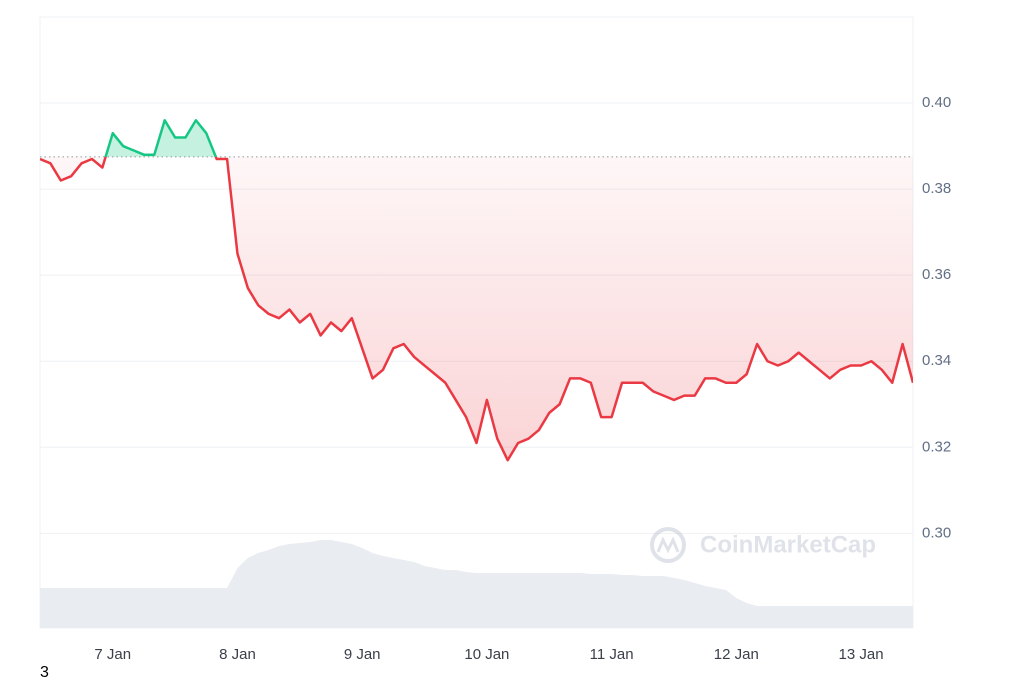 Image resolution: width=1024 pixels, height=683 pixels. I want to click on area-up, so click(160, 138).